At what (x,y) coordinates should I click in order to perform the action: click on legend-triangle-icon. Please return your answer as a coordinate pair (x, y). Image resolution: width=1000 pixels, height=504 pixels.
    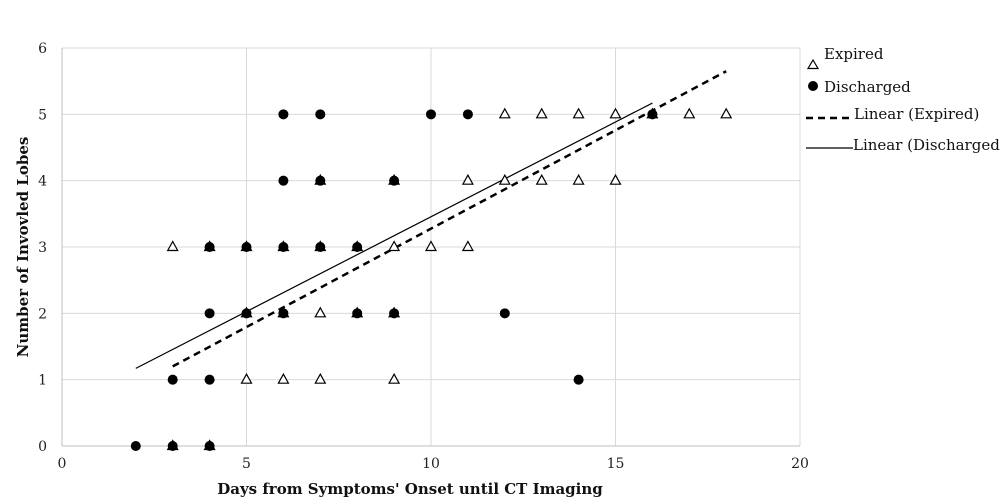
    Looking at the image, I should click on (813, 64).